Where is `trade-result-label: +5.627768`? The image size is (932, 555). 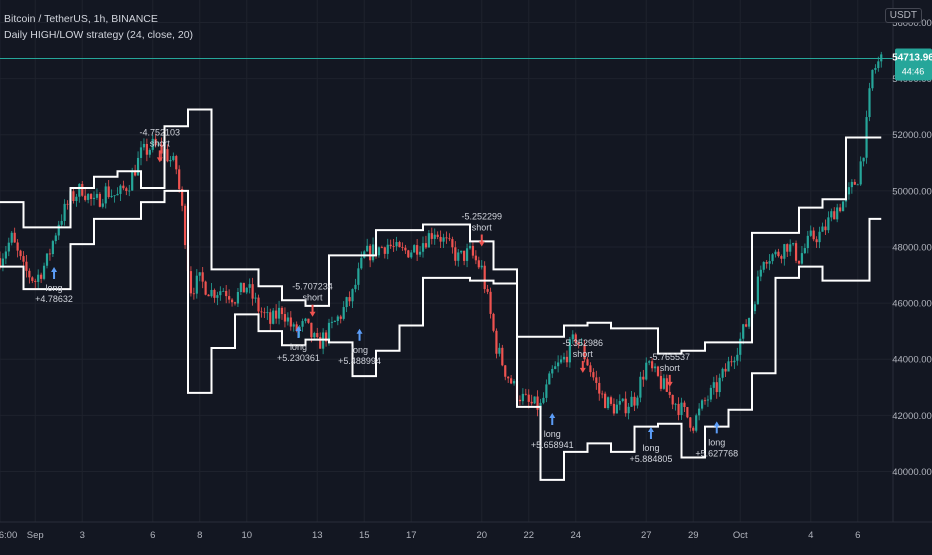 trade-result-label: +5.627768 is located at coordinates (716, 453).